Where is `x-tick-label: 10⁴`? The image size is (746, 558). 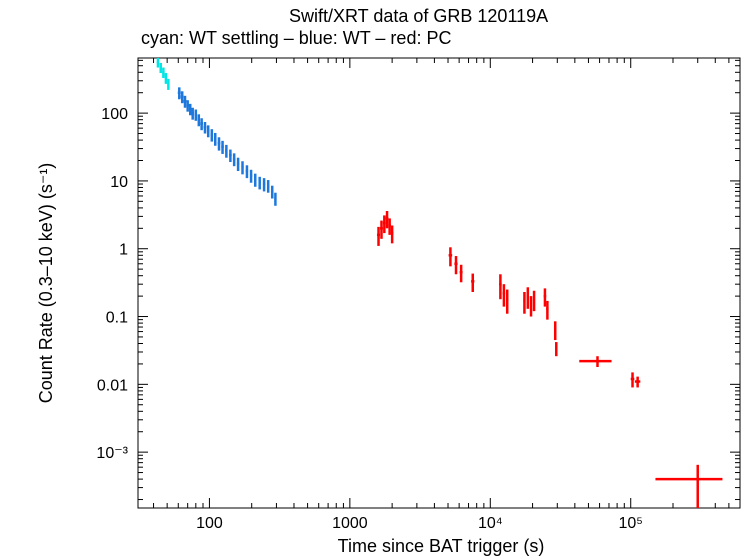
x-tick-label: 10⁴ is located at coordinates (490, 523).